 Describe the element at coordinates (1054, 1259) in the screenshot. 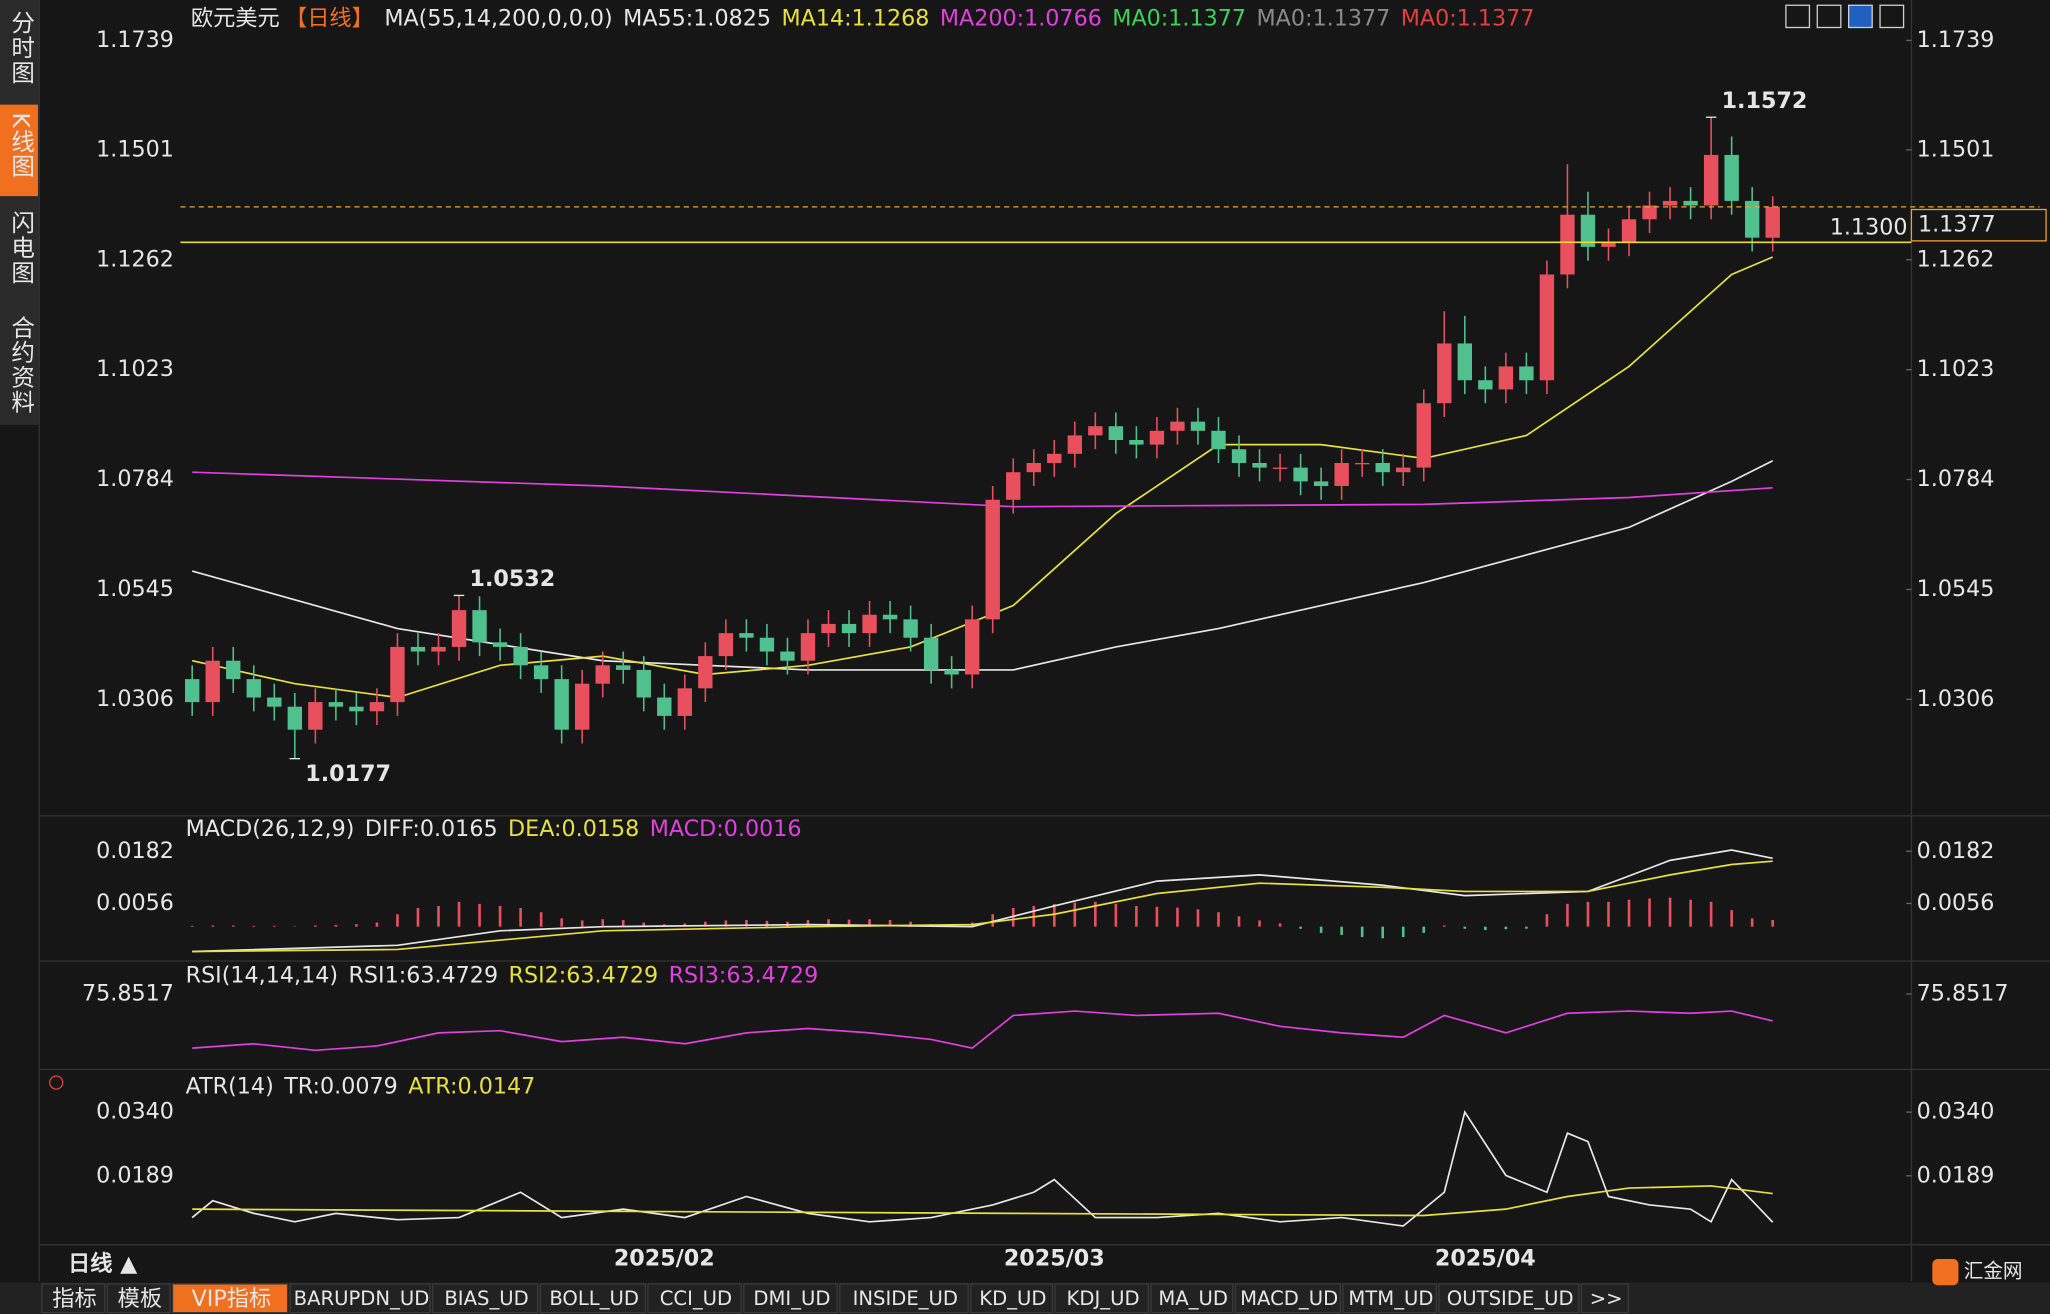

I see `x-tick-label: 2025/03` at that location.